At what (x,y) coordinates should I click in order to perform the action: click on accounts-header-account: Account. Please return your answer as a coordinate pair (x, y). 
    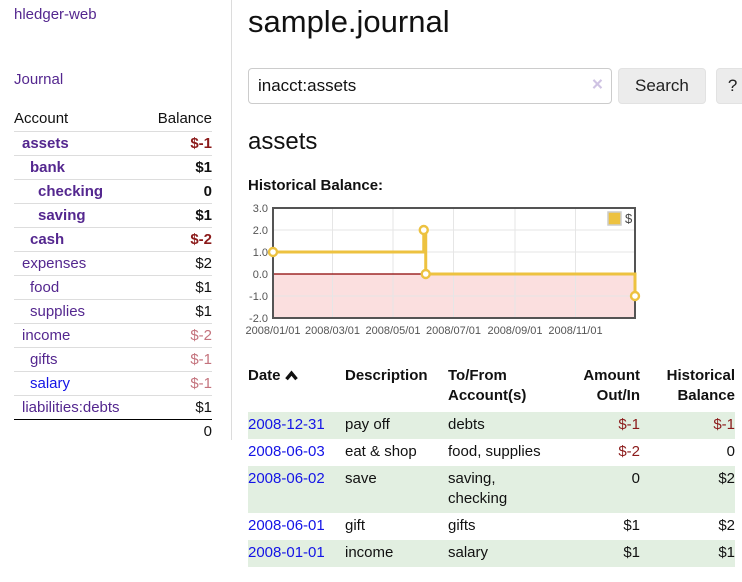
    Looking at the image, I should click on (41, 118).